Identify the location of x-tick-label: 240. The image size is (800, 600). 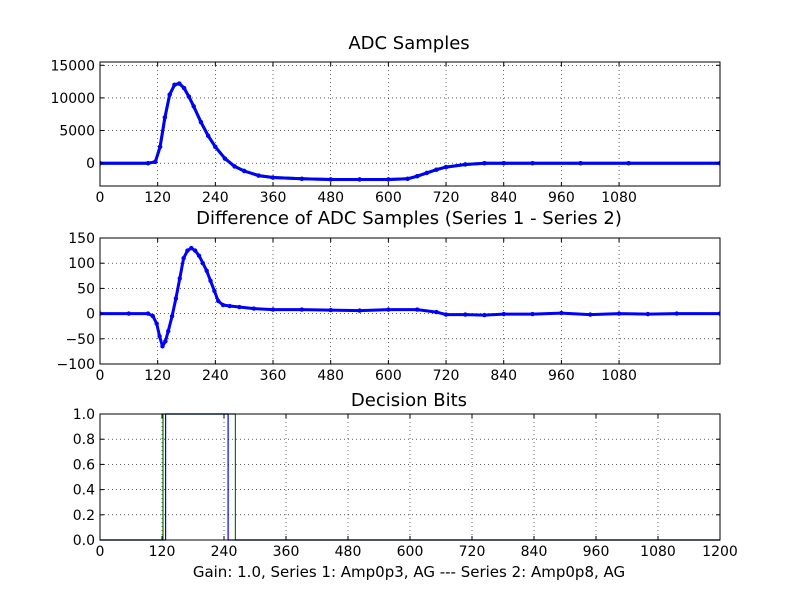
(224, 552).